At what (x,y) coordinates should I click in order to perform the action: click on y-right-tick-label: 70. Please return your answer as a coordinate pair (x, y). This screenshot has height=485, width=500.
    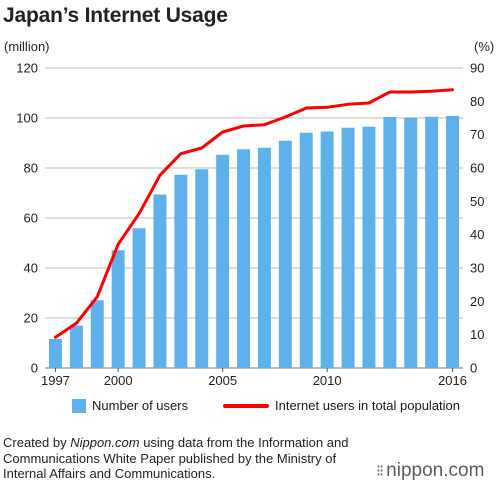
    Looking at the image, I should click on (477, 134).